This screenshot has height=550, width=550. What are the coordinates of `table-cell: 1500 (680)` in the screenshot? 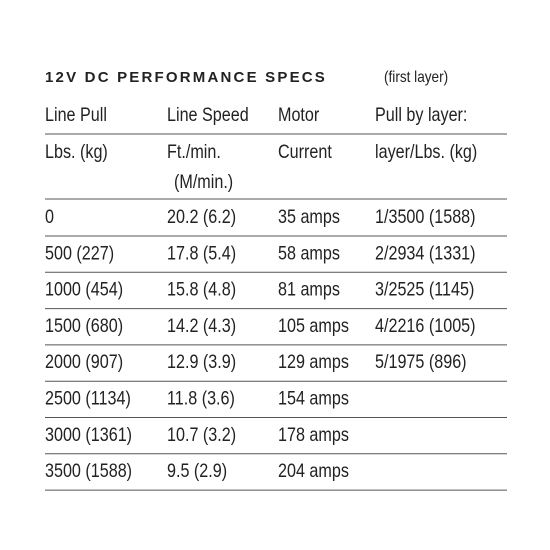 It's located at (84, 326).